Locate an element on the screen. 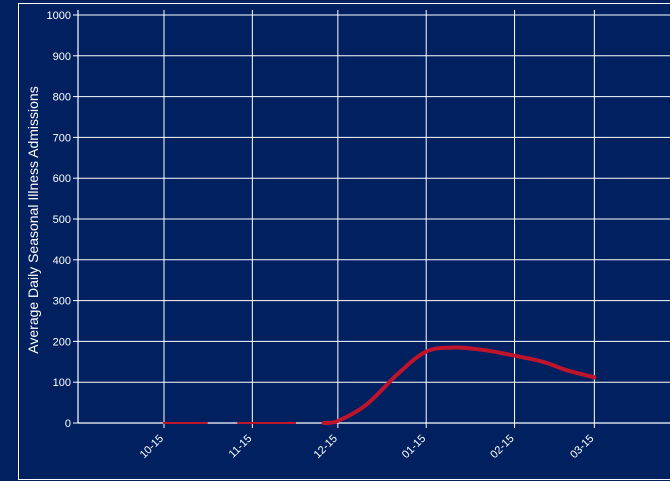  y-tick-label-300: 300 is located at coordinates (62, 302).